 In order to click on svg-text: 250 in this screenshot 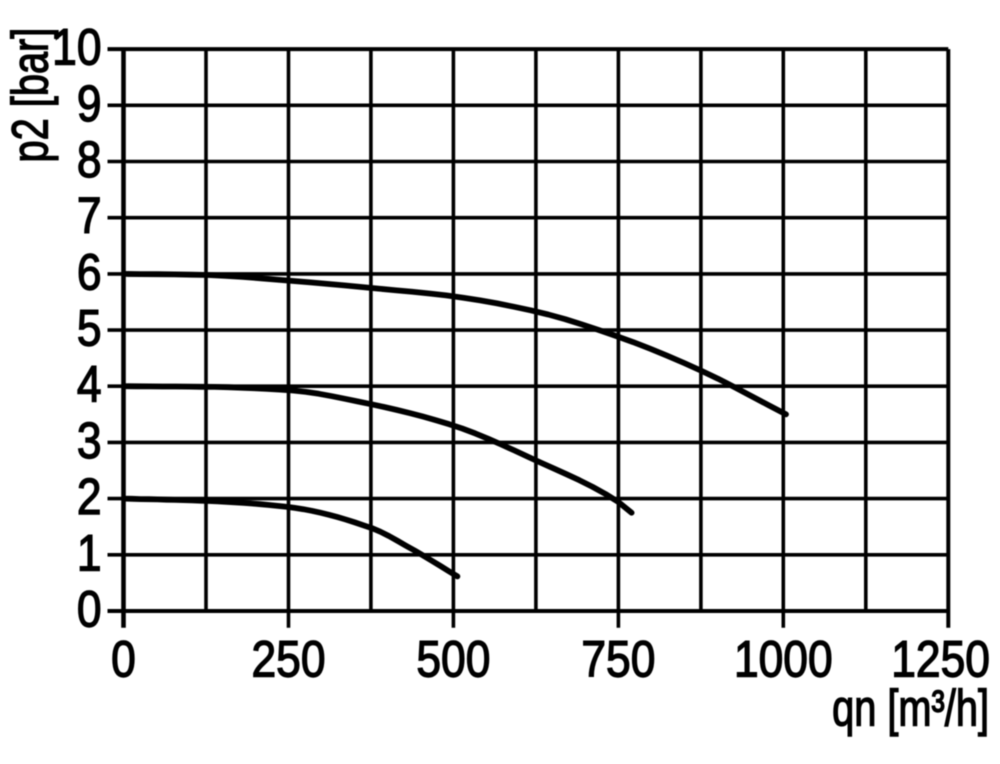, I will do `click(288, 660)`.